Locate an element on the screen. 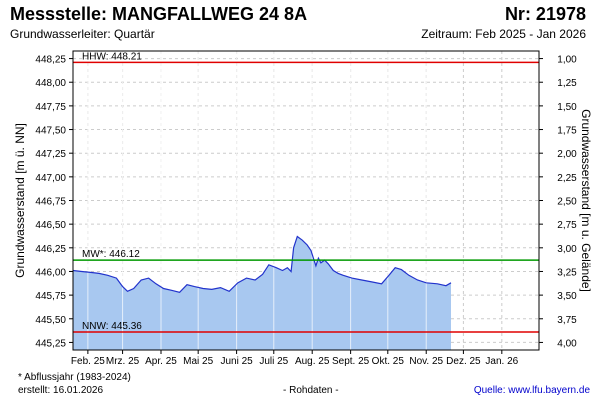 The image size is (600, 400). y2-tick-label: 2,00 is located at coordinates (567, 154).